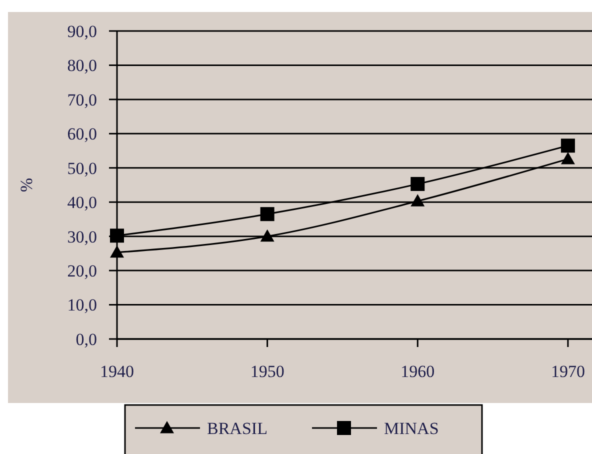 Image resolution: width=592 pixels, height=454 pixels. I want to click on y-axis-title: %, so click(26, 185).